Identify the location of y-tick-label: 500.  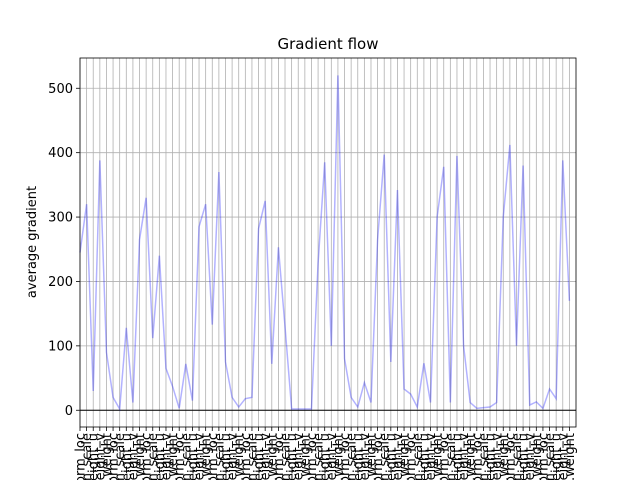
(60, 89).